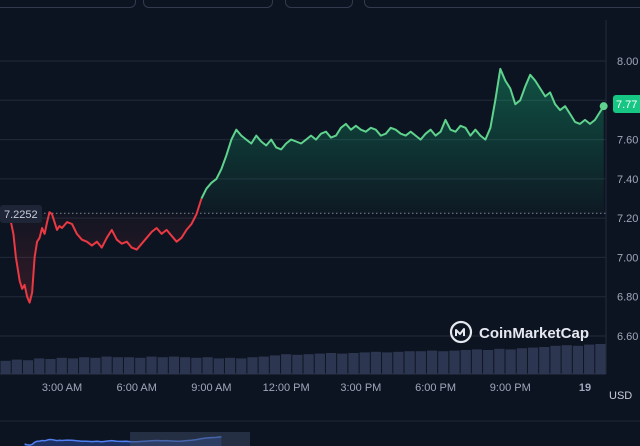 This screenshot has width=640, height=446. I want to click on y-tick-label: 6.80, so click(627, 298).